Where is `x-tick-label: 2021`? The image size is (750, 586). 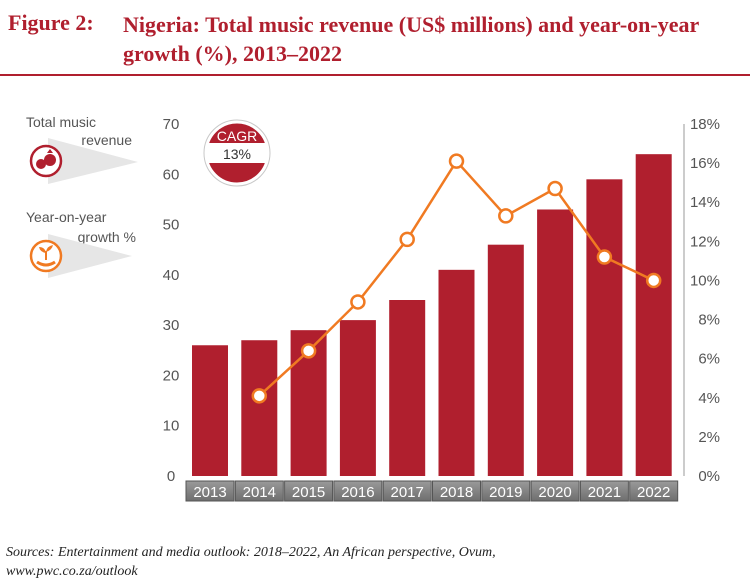
x-tick-label: 2021 is located at coordinates (604, 492).